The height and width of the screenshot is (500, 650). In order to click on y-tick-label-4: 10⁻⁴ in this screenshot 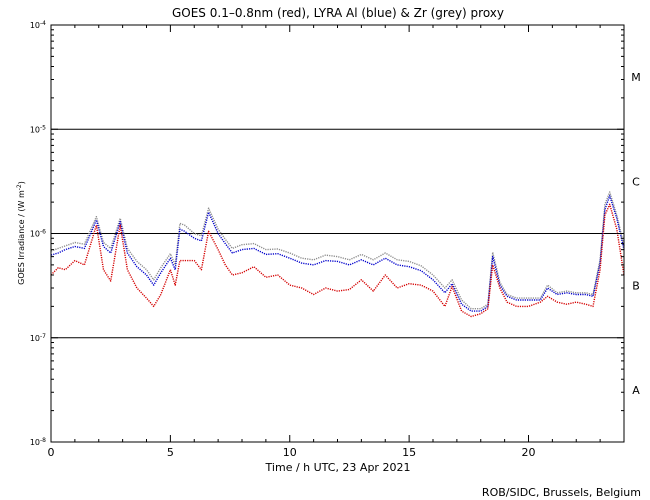, I will do `click(38, 25)`.